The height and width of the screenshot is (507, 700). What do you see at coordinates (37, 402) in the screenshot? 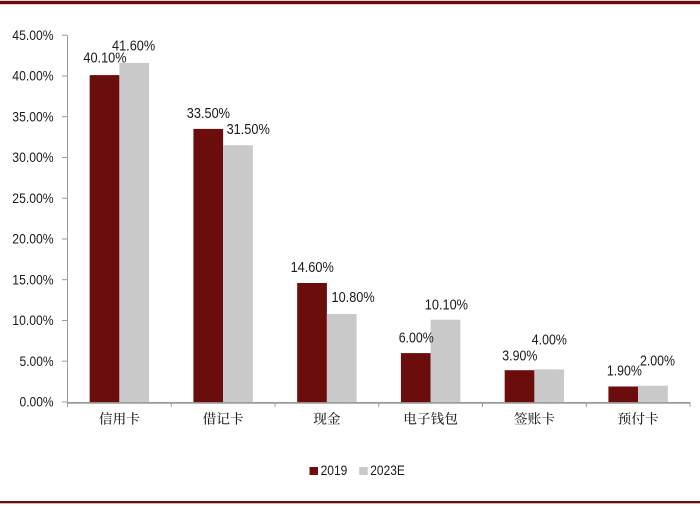
I see `svg-text: 0.00%` at bounding box center [37, 402].